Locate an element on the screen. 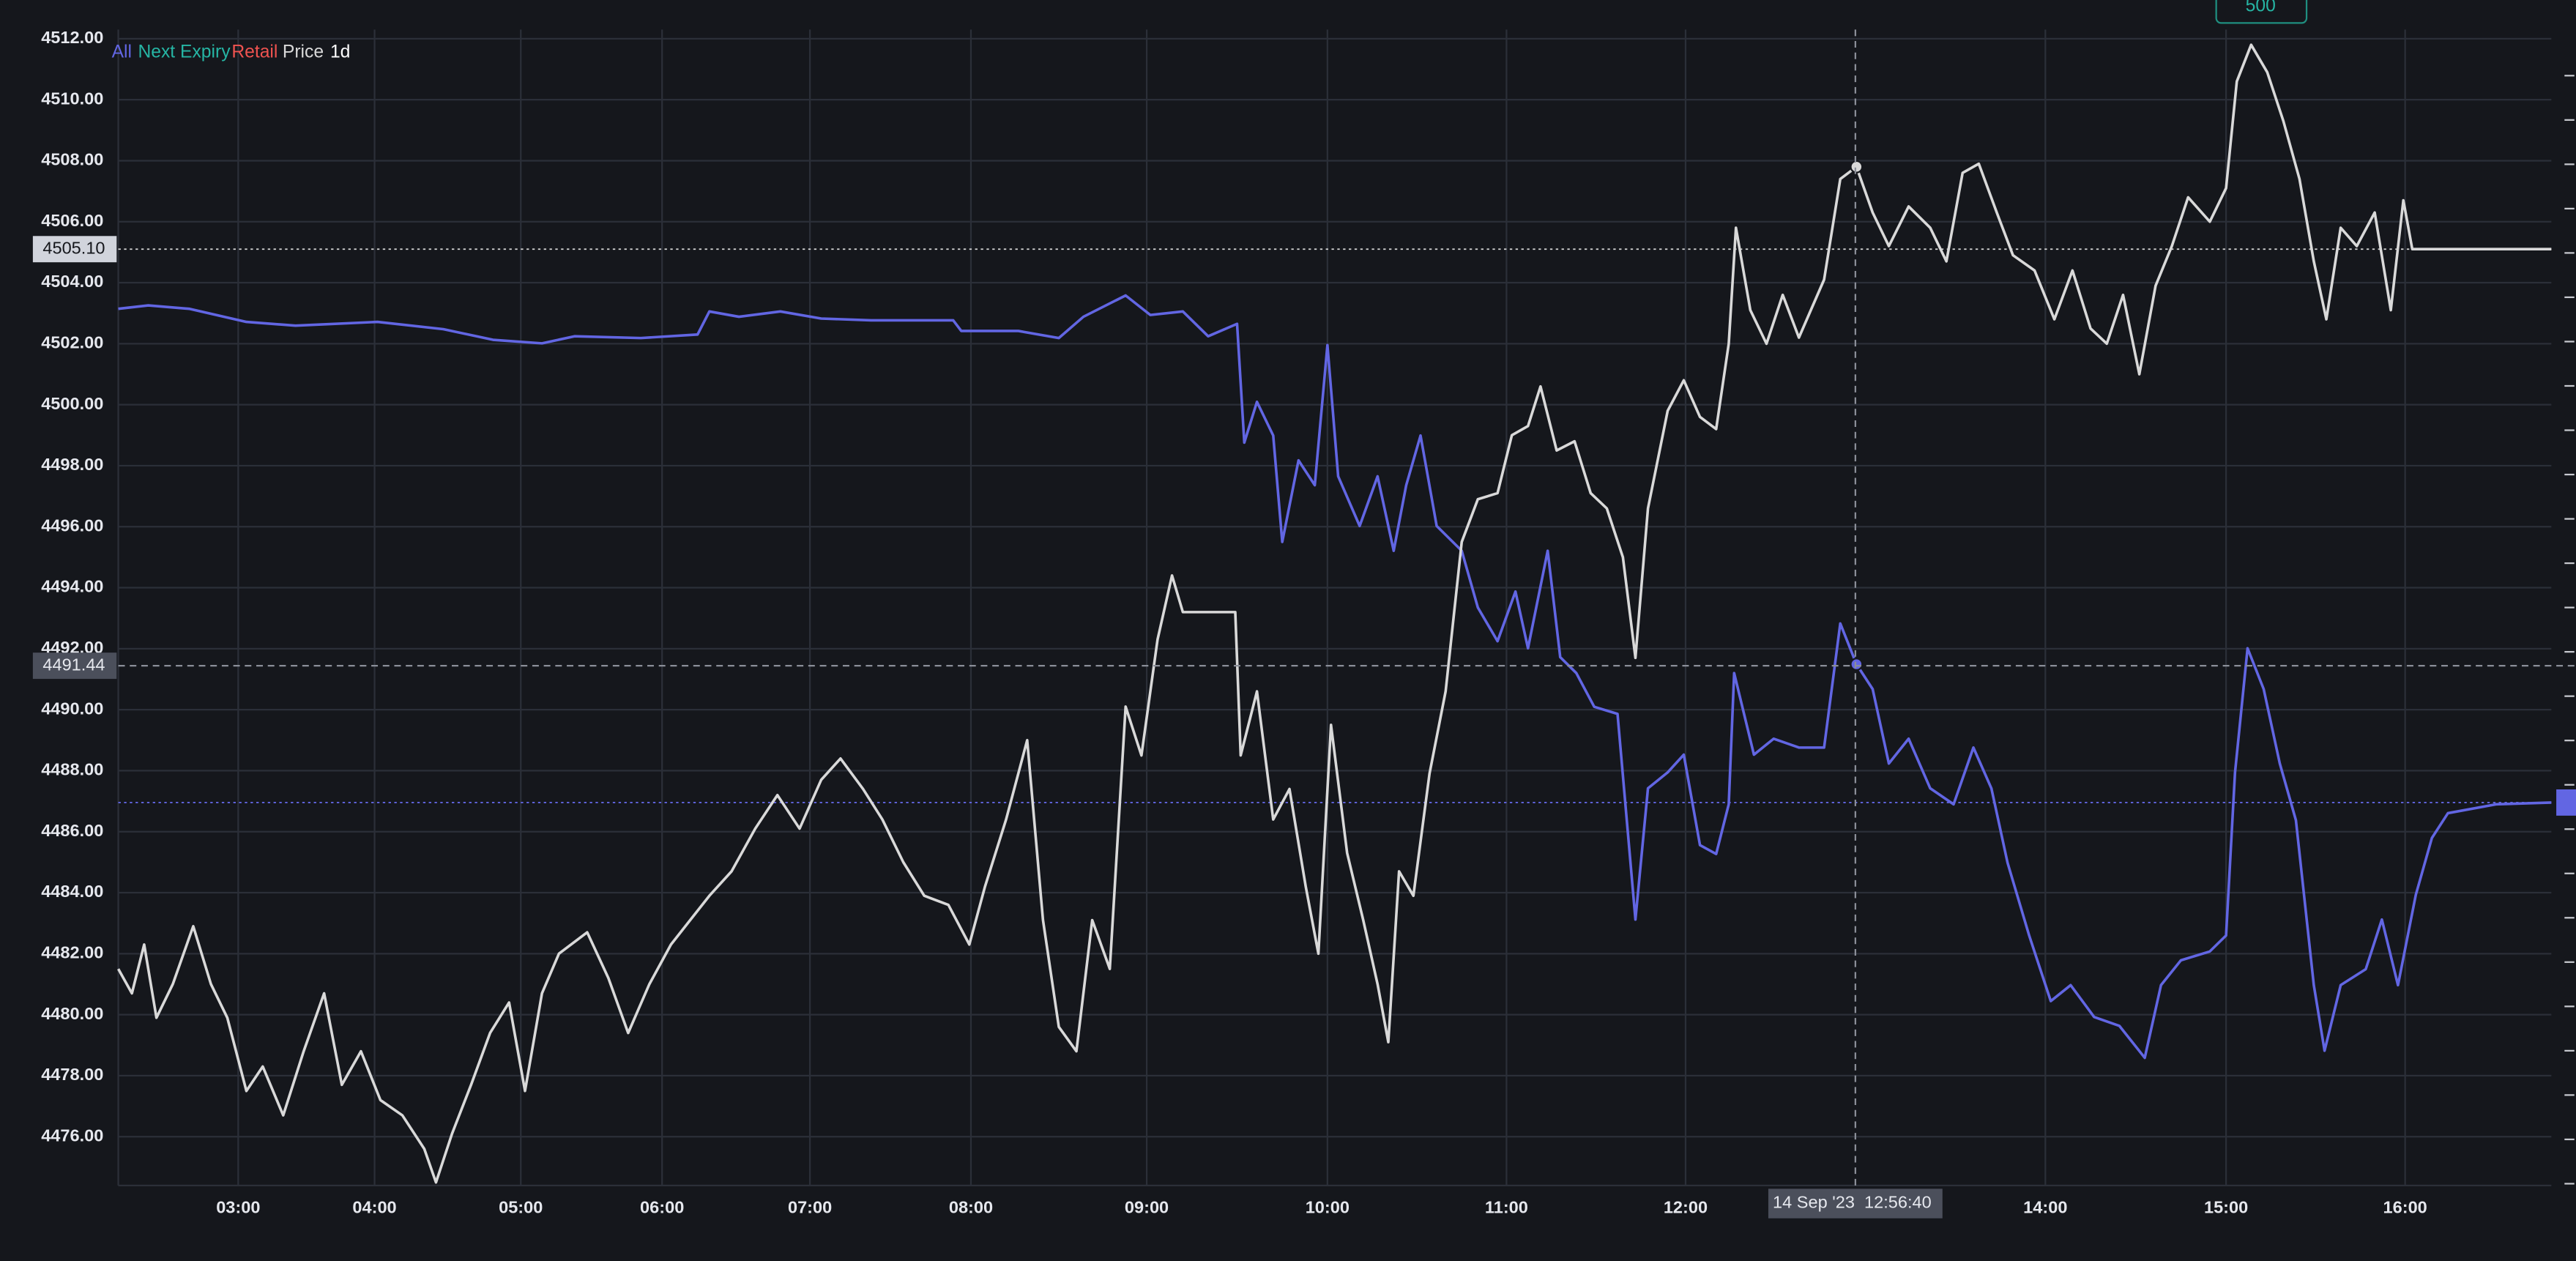  y-tick-label: 4476.00 is located at coordinates (72, 1135).